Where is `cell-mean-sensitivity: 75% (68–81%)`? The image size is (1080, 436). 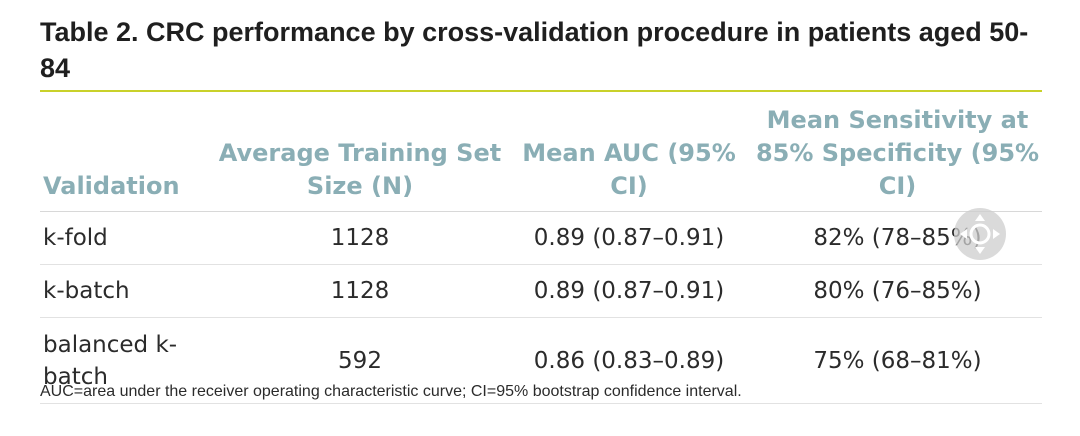
cell-mean-sensitivity: 75% (68–81%) is located at coordinates (897, 360).